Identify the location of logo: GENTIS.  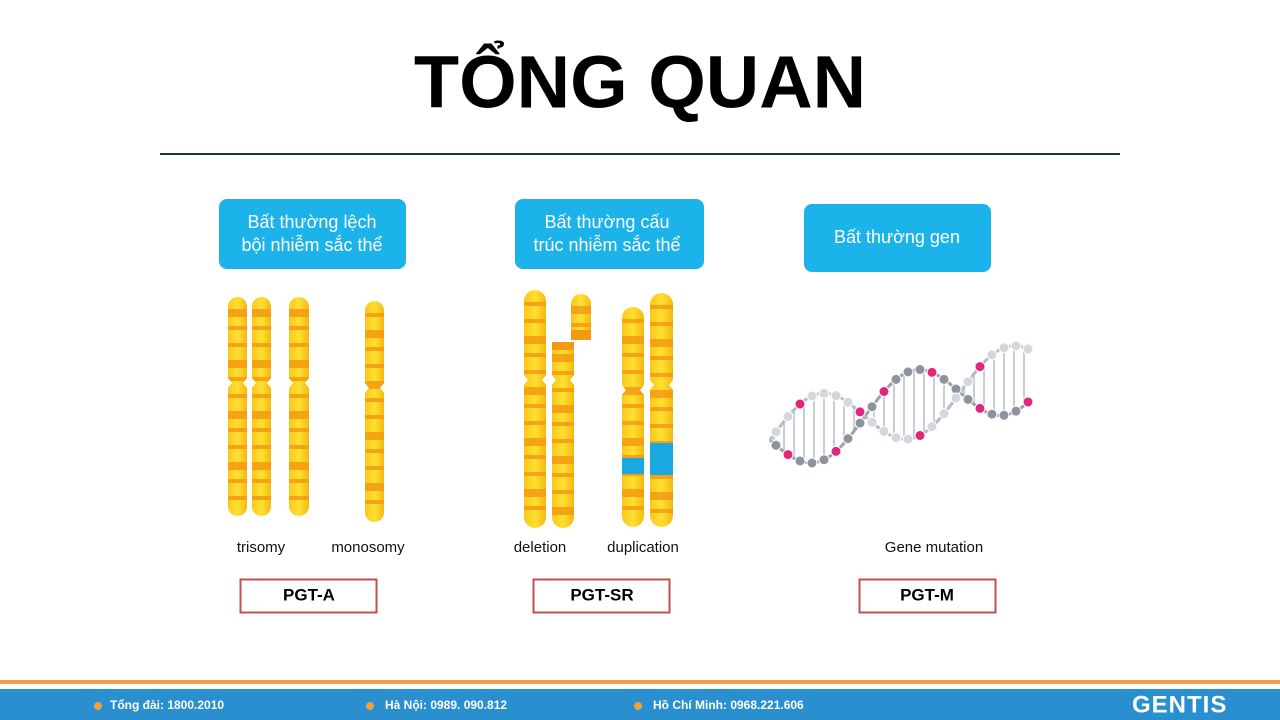
(1179, 704).